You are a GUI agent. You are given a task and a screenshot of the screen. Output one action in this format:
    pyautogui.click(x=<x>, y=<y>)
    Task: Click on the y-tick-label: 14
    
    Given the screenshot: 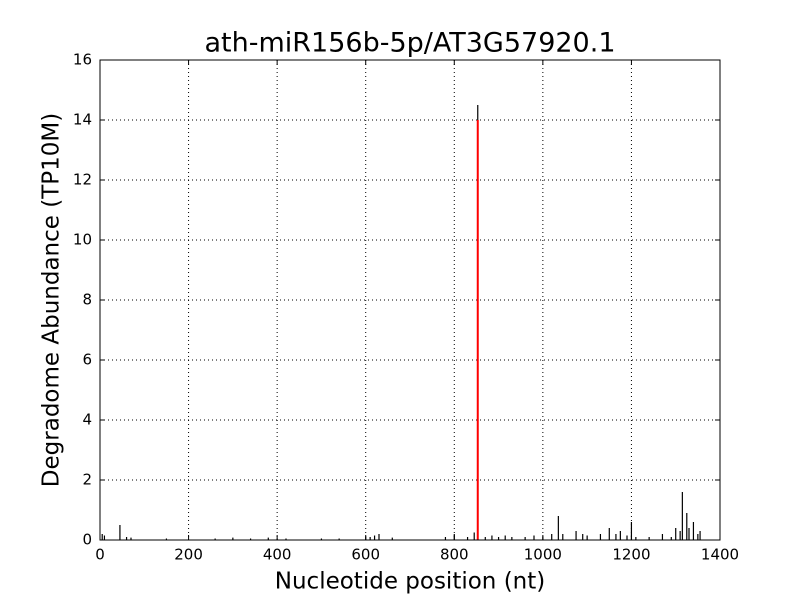 What is the action you would take?
    pyautogui.click(x=82, y=120)
    